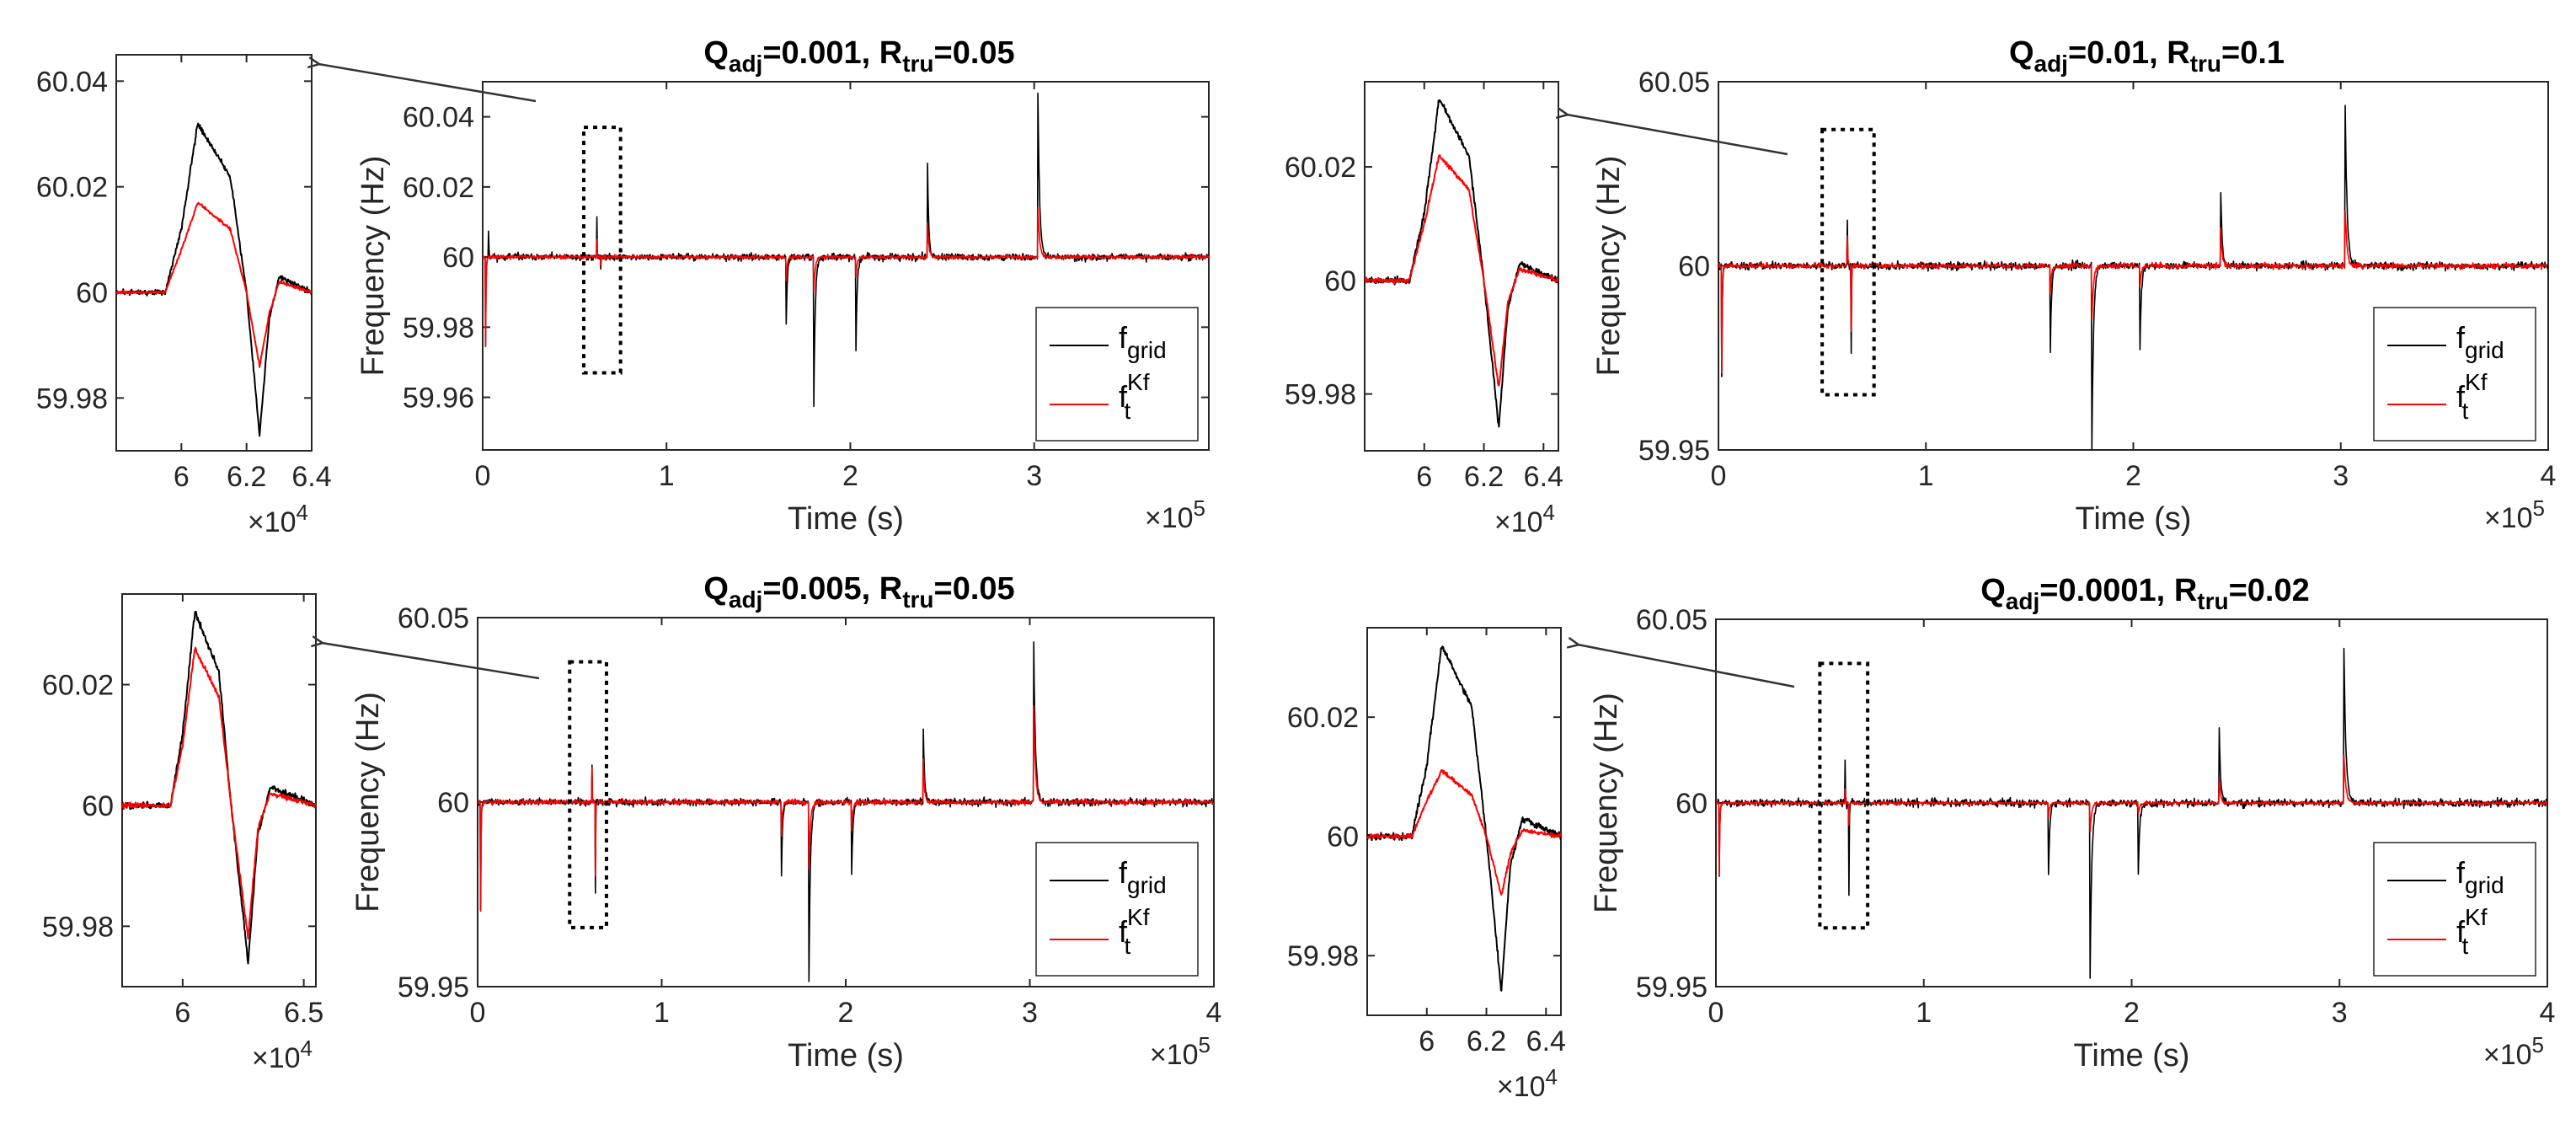 This screenshot has width=2576, height=1124. Describe the element at coordinates (2147, 56) in the screenshot. I see `panel-1-title: Qadj=0.01, Rtru=0.1` at that location.